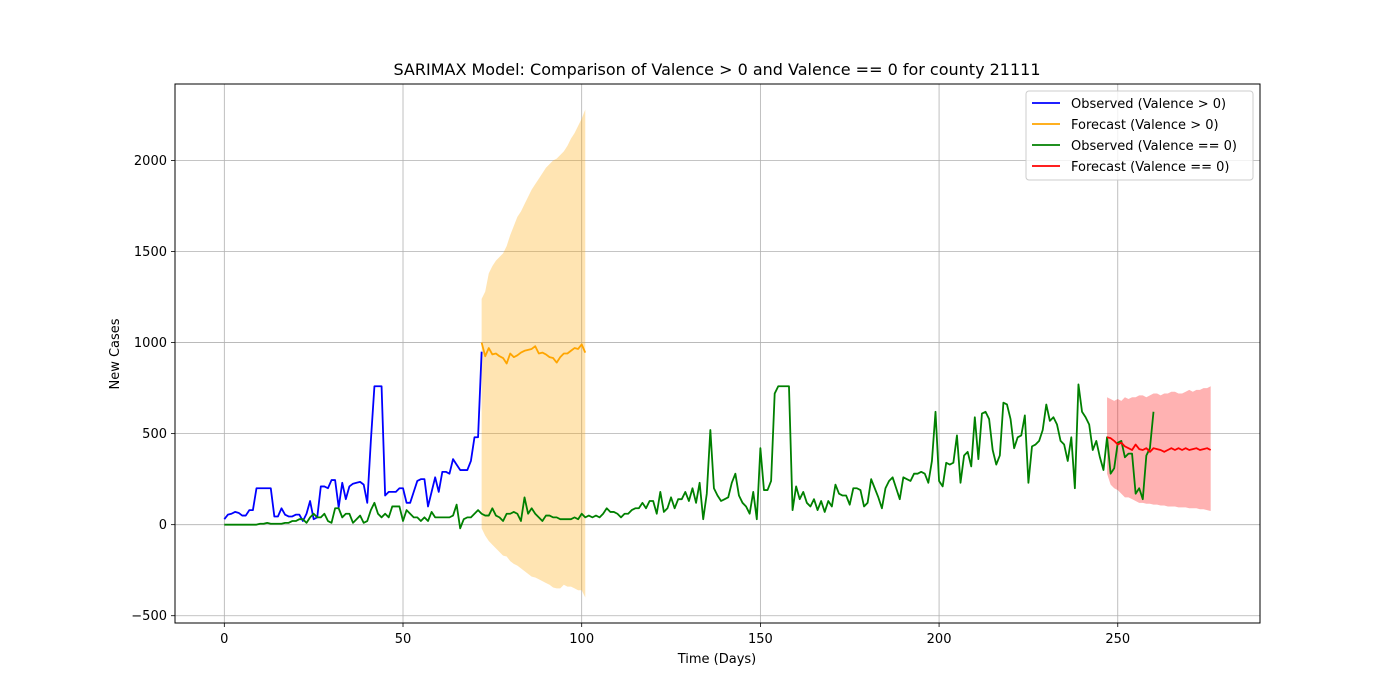 The image size is (1400, 700). Describe the element at coordinates (1154, 146) in the screenshot. I see `legend-label-observed-zero: Observed (Valence == 0)` at that location.